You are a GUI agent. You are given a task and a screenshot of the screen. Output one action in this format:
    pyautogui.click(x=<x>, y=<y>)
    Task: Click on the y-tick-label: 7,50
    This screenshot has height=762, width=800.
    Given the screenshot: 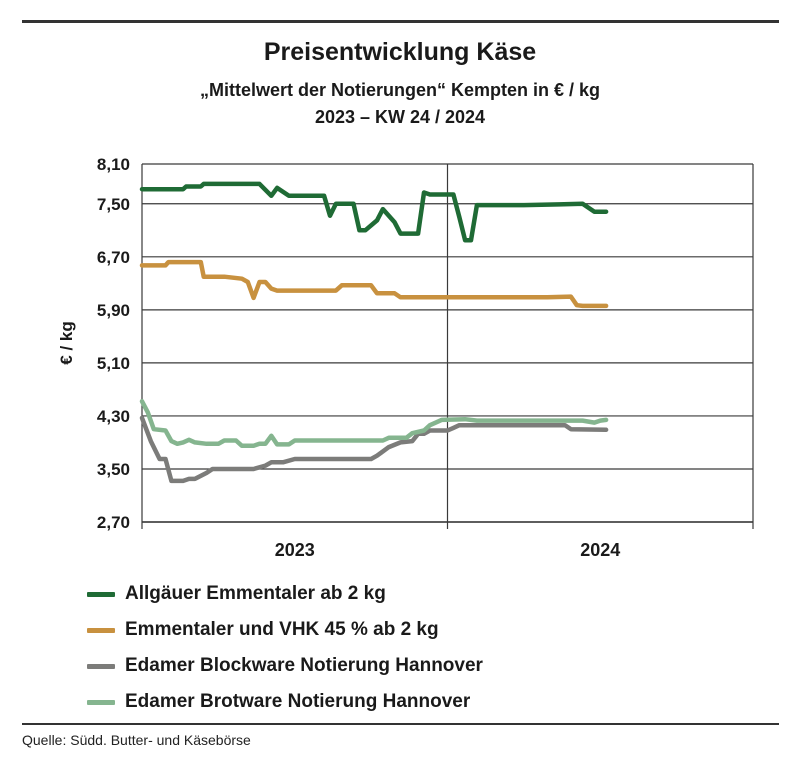 What is the action you would take?
    pyautogui.click(x=113, y=204)
    